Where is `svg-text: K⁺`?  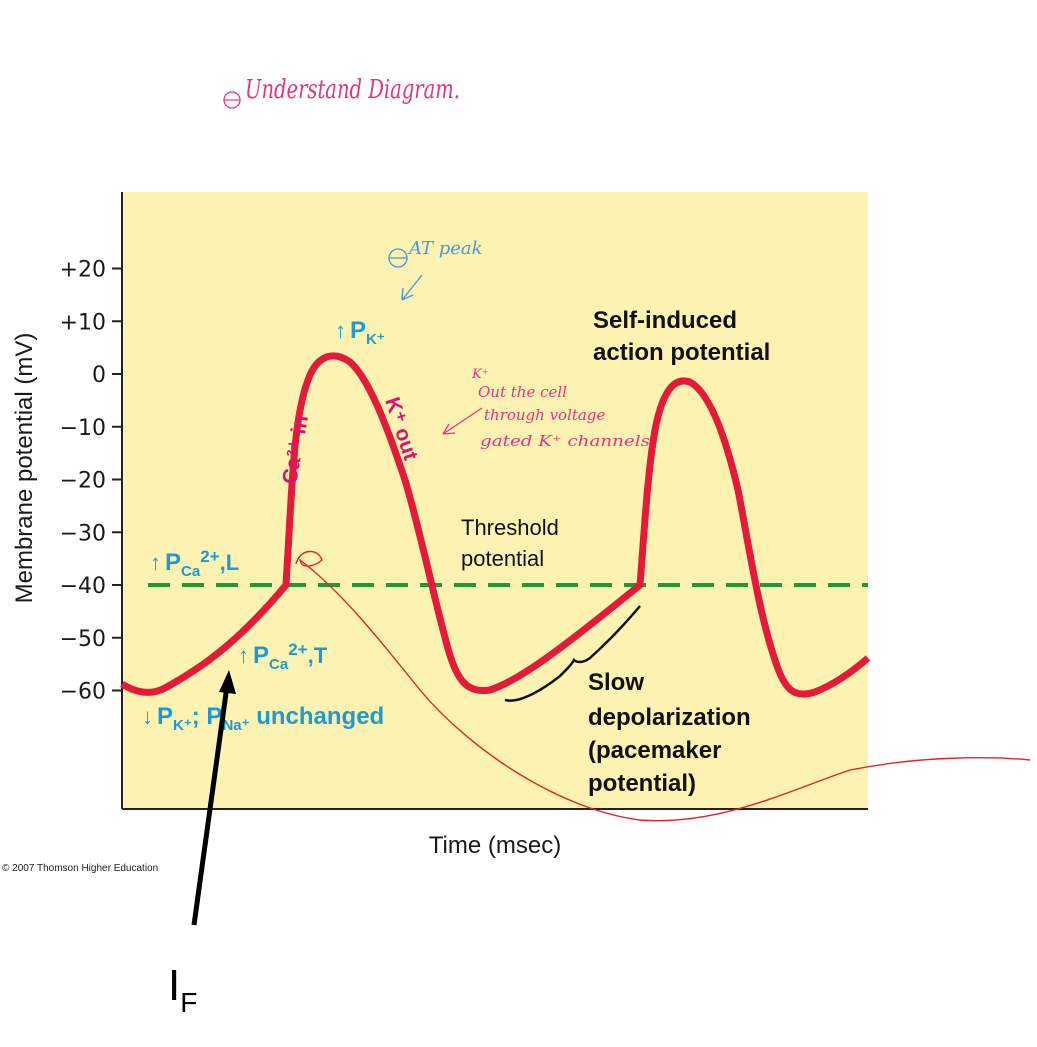
svg-text: K⁺ is located at coordinates (480, 374).